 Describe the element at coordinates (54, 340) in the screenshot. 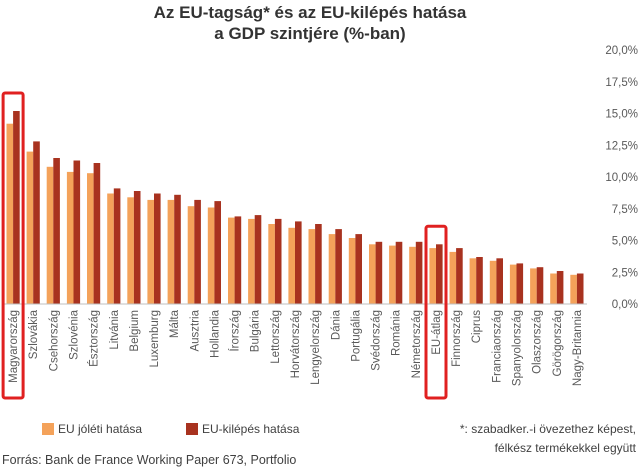

I see `x-category-label: Csehország` at that location.